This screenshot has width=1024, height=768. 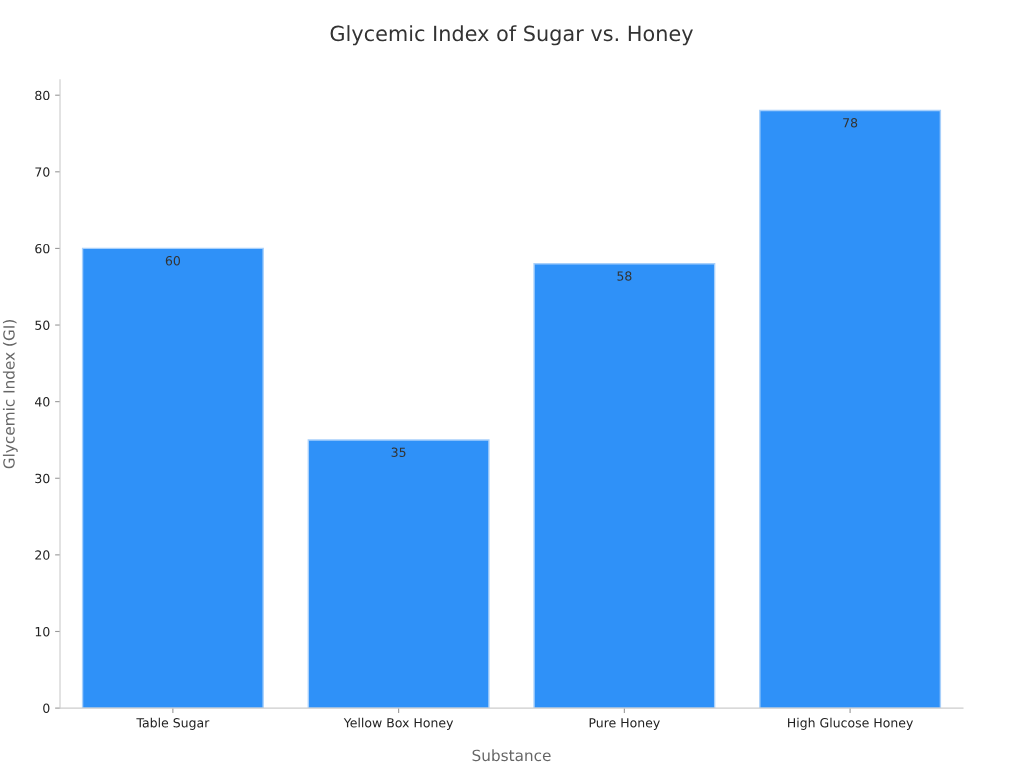 What do you see at coordinates (10, 394) in the screenshot?
I see `y-axis-title: Glycemic Index (GI)` at bounding box center [10, 394].